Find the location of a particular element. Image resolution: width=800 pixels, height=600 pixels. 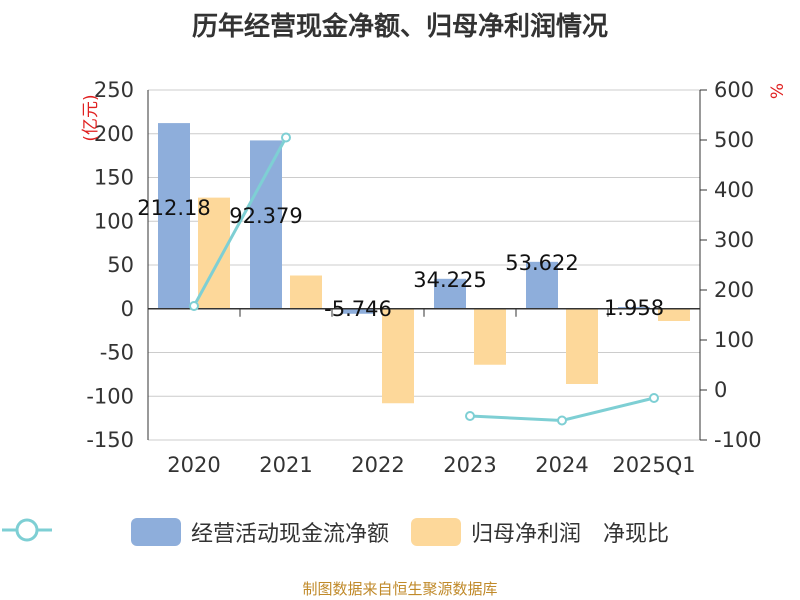

right-axis-tick-label: 600 is located at coordinates (734, 90).